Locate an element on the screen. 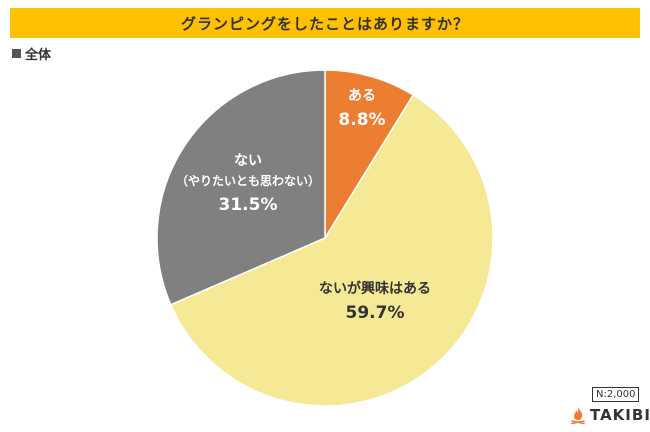 This screenshot has height=432, width=650. slice-label-0: ある 8.8% is located at coordinates (361, 110).